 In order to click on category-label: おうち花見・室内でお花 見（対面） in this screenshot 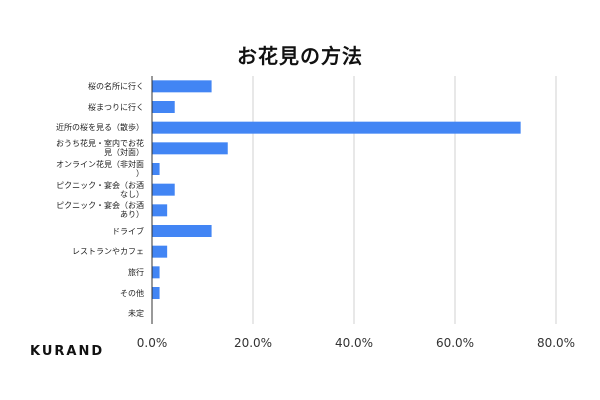, I will do `click(100, 148)`.